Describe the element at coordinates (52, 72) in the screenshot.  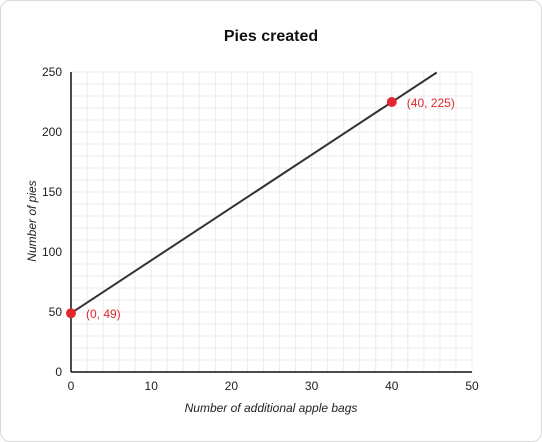
I see `y-tick-label: 250` at that location.